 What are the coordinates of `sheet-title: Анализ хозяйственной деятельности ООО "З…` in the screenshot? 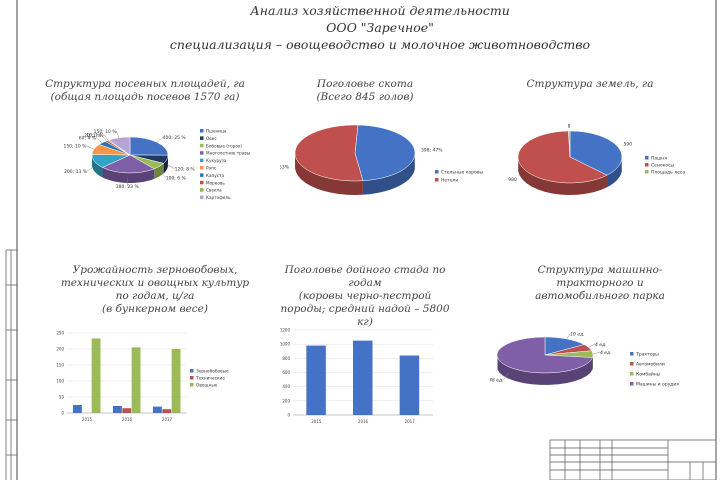 It's located at (380, 27).